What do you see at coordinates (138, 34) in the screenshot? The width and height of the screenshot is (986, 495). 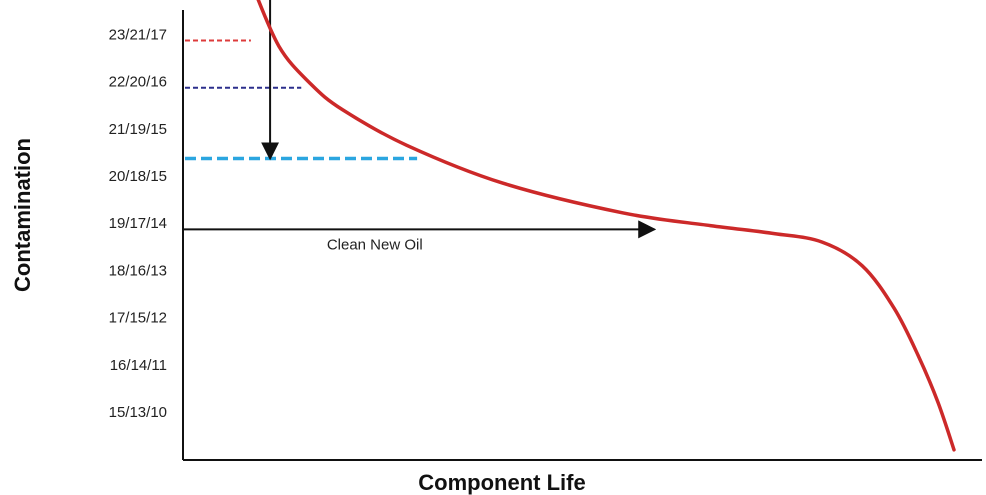 I see `y-tick-label: 23/21/17` at bounding box center [138, 34].